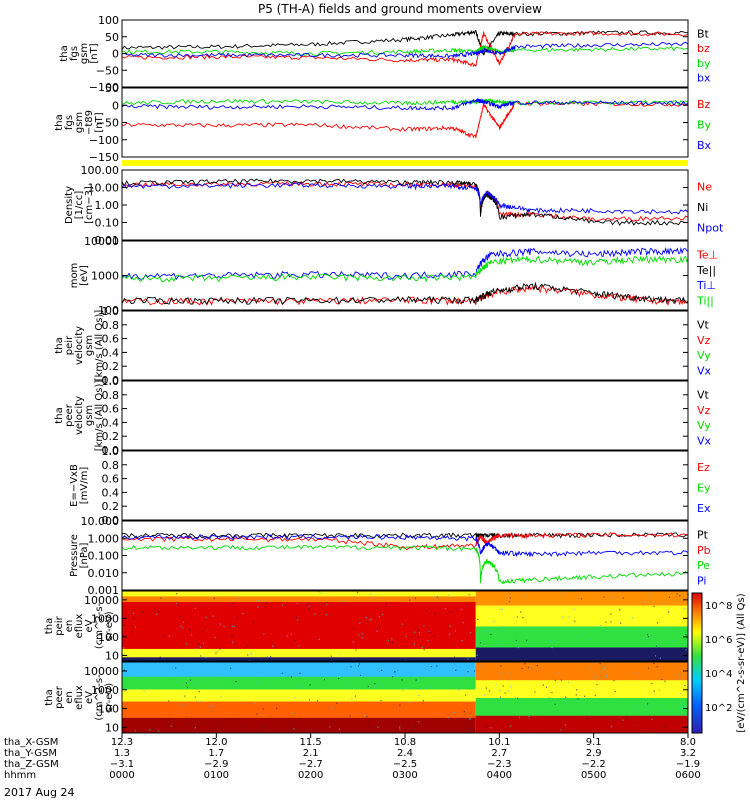 The height and width of the screenshot is (804, 750). What do you see at coordinates (74, 555) in the screenshot?
I see `y-axis-label-line: Pressure` at bounding box center [74, 555].